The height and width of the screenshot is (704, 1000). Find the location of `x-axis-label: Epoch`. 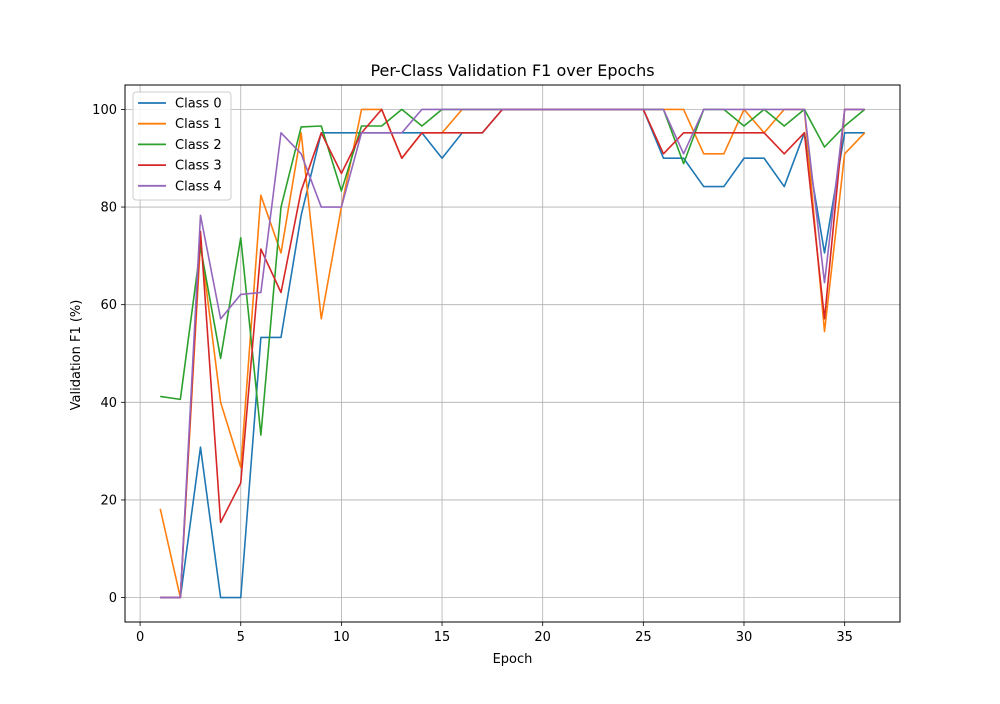

x-axis-label: Epoch is located at coordinates (513, 659).